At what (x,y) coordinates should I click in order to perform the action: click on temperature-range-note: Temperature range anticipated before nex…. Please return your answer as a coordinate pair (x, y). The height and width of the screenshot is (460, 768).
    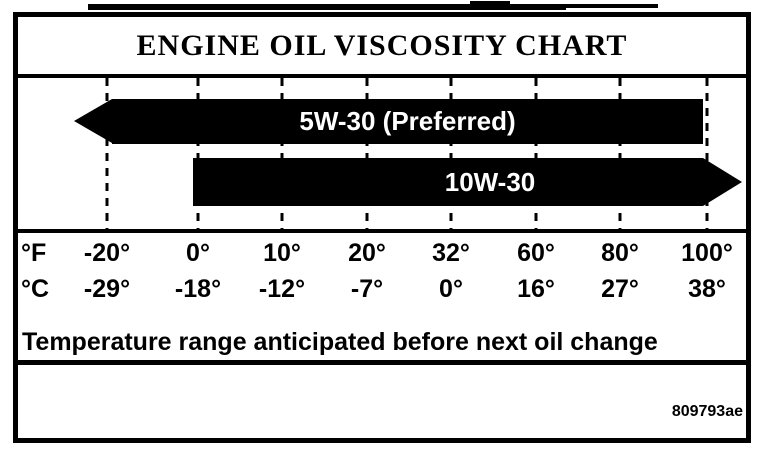
    Looking at the image, I should click on (340, 342).